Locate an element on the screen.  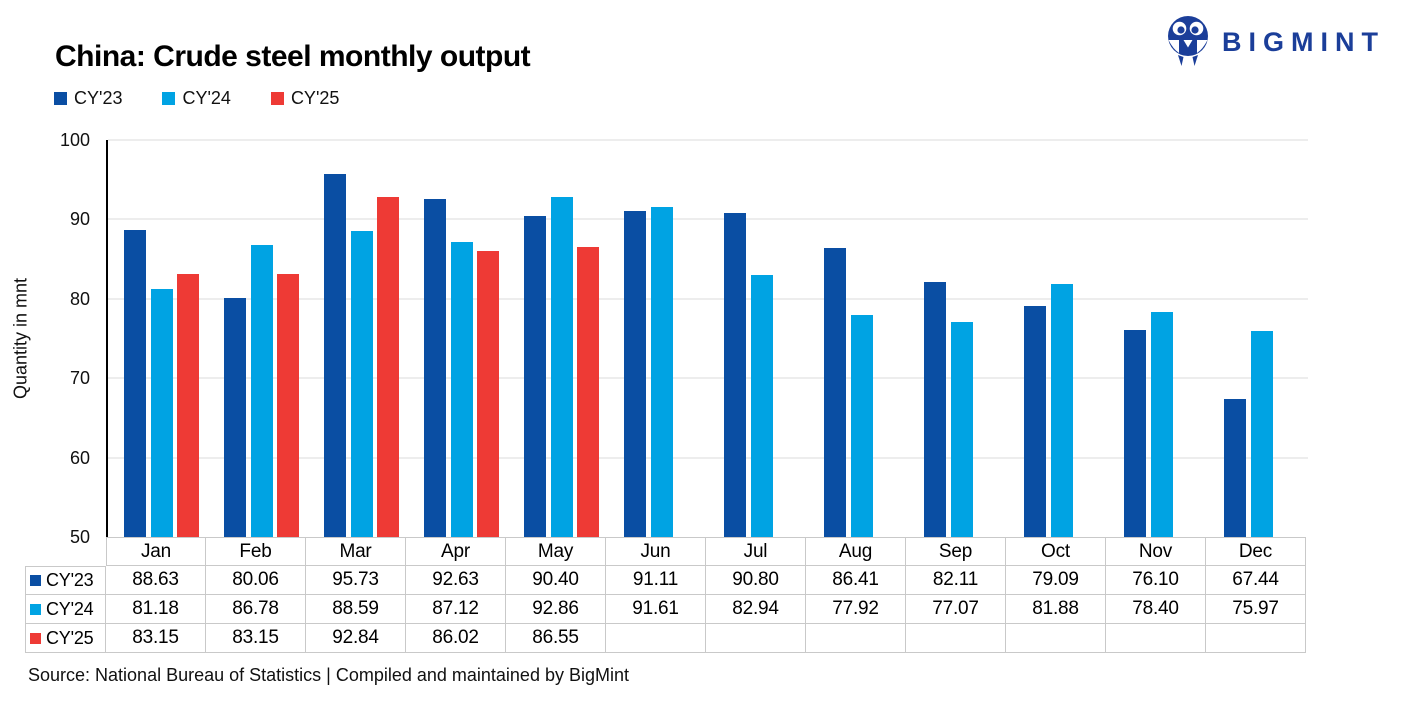
chart-legend: CY'23 CY'24 CY'25 is located at coordinates (196, 98).